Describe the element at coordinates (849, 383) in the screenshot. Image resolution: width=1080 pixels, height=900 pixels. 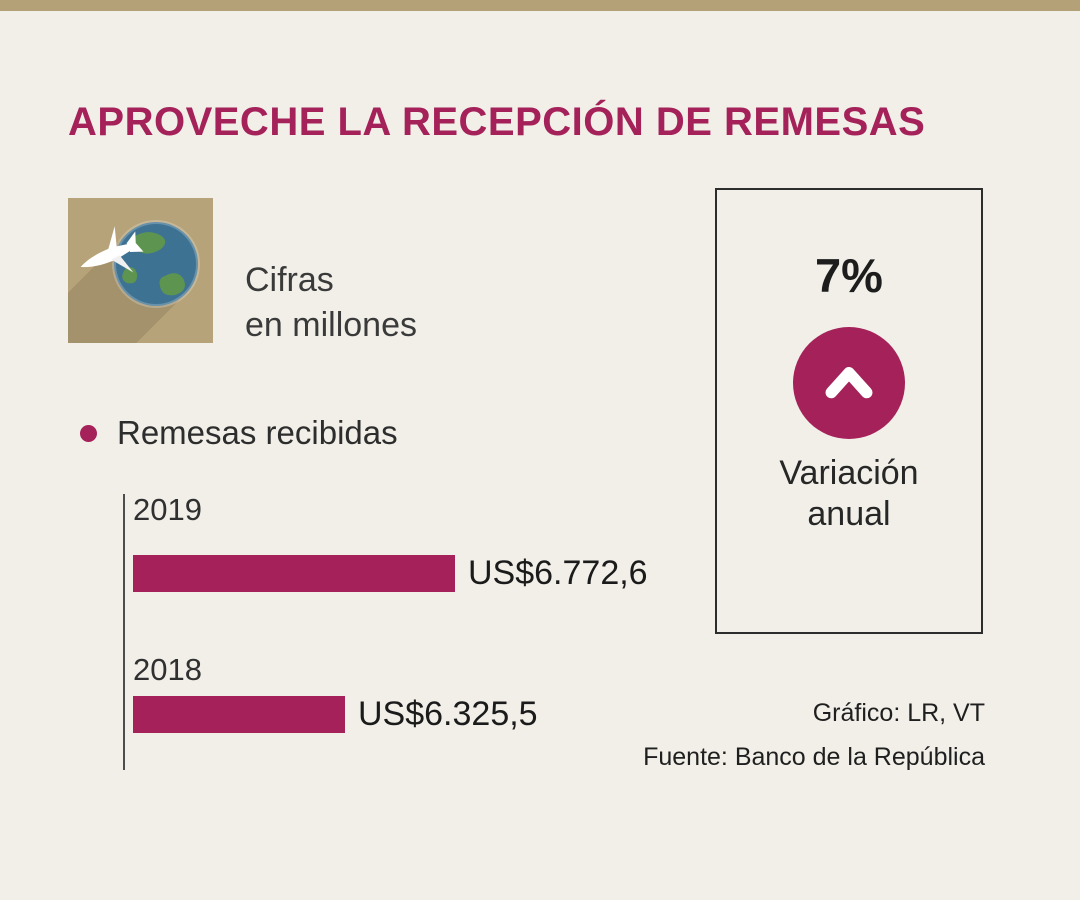
I see `arrow-up-icon` at that location.